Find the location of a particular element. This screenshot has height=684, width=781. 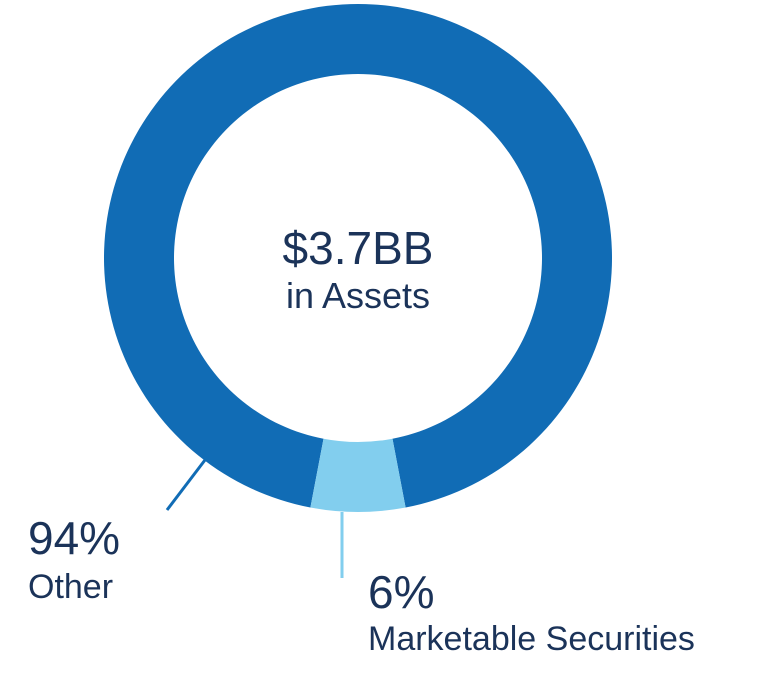

center-value: $3.7BB is located at coordinates (358, 248).